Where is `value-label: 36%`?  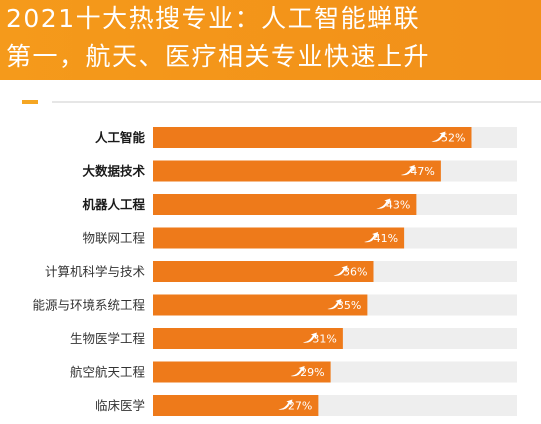
value-label: 36% is located at coordinates (355, 272).